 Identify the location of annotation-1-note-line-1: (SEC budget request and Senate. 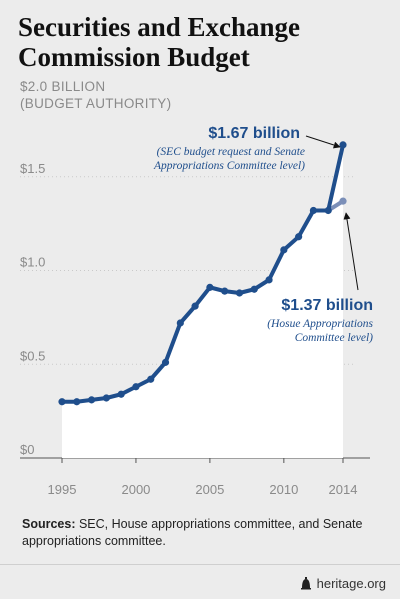
(231, 152).